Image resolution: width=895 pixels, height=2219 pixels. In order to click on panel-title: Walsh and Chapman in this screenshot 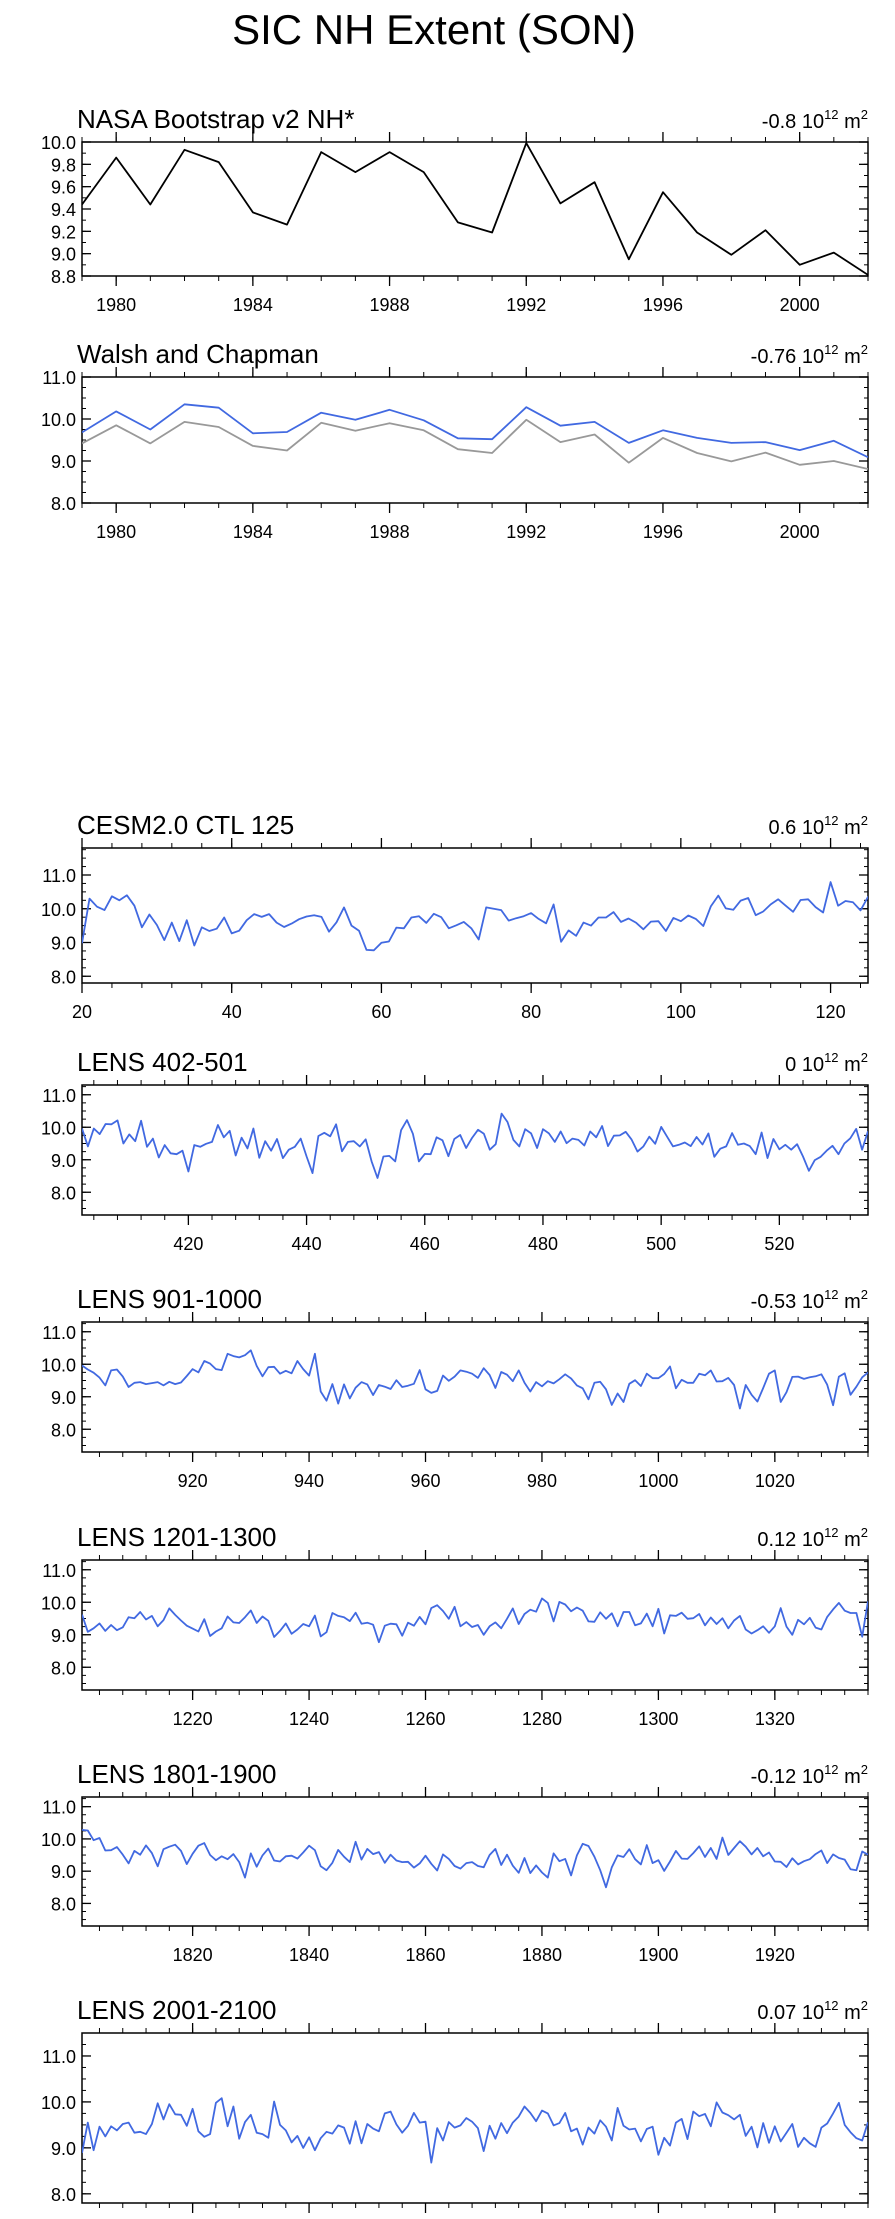, I will do `click(198, 354)`.